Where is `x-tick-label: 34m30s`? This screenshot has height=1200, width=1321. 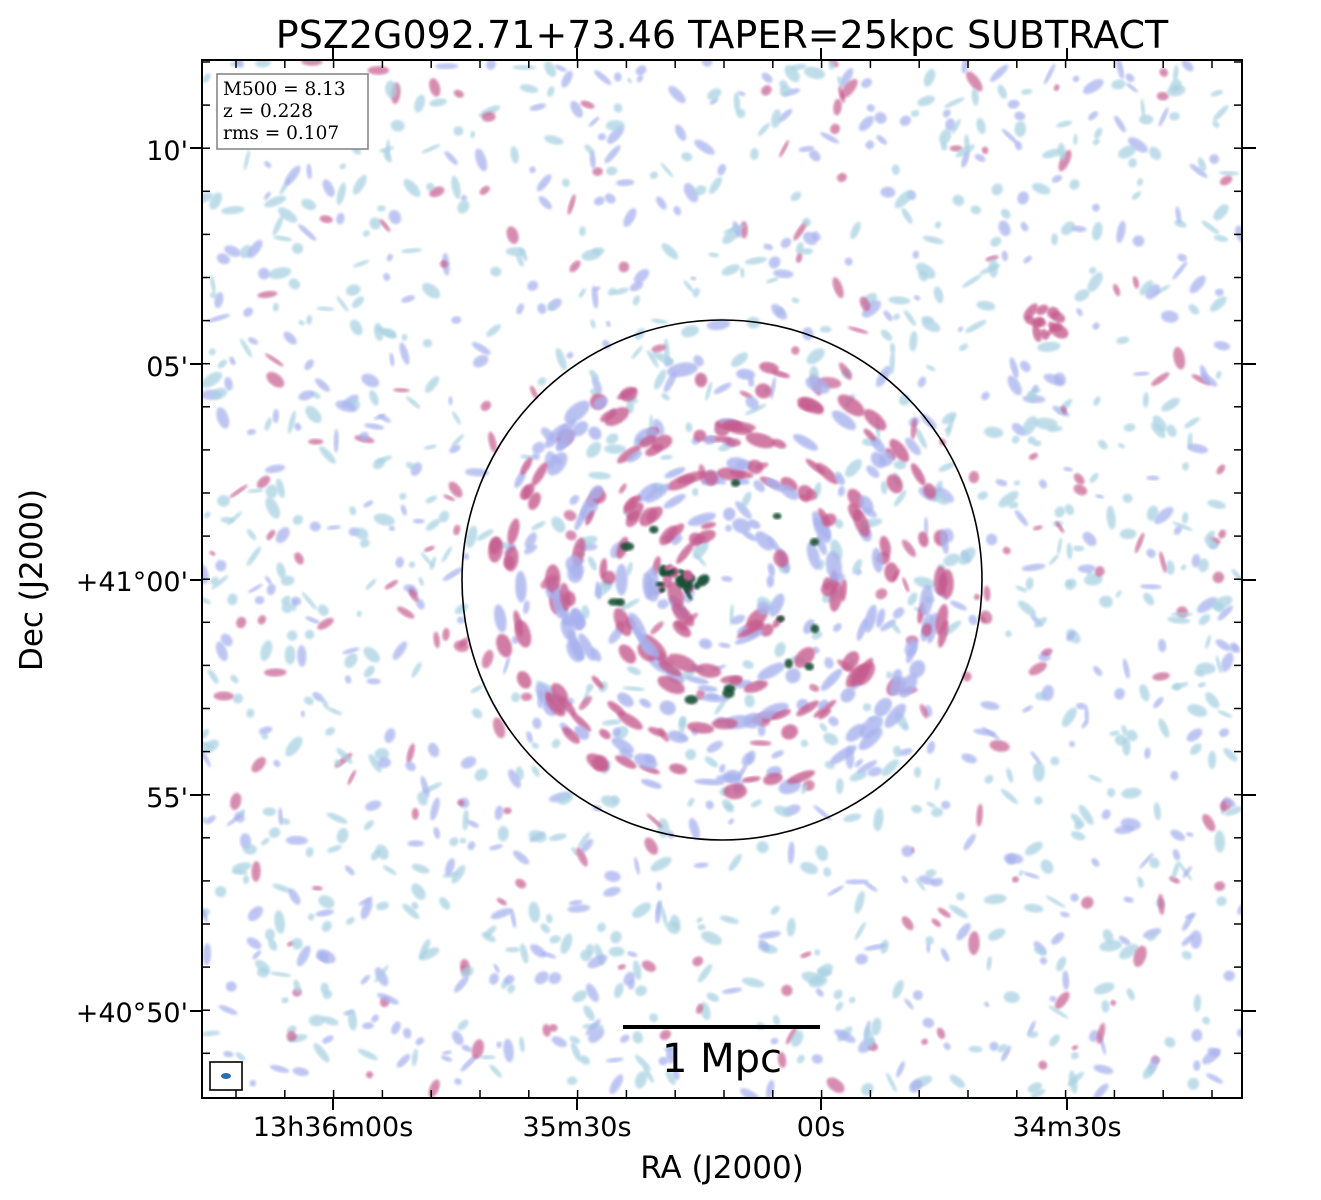 x-tick-label: 34m30s is located at coordinates (1066, 1127).